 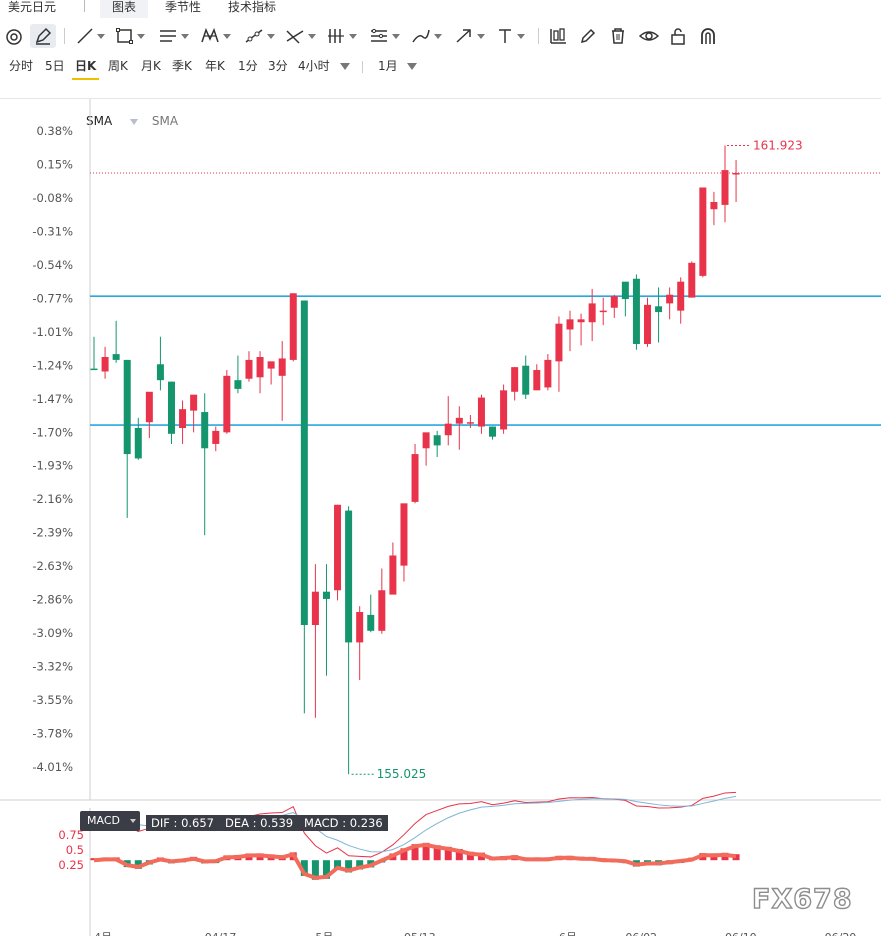 What do you see at coordinates (420, 933) in the screenshot?
I see `x-tick-label: 05/13` at bounding box center [420, 933].